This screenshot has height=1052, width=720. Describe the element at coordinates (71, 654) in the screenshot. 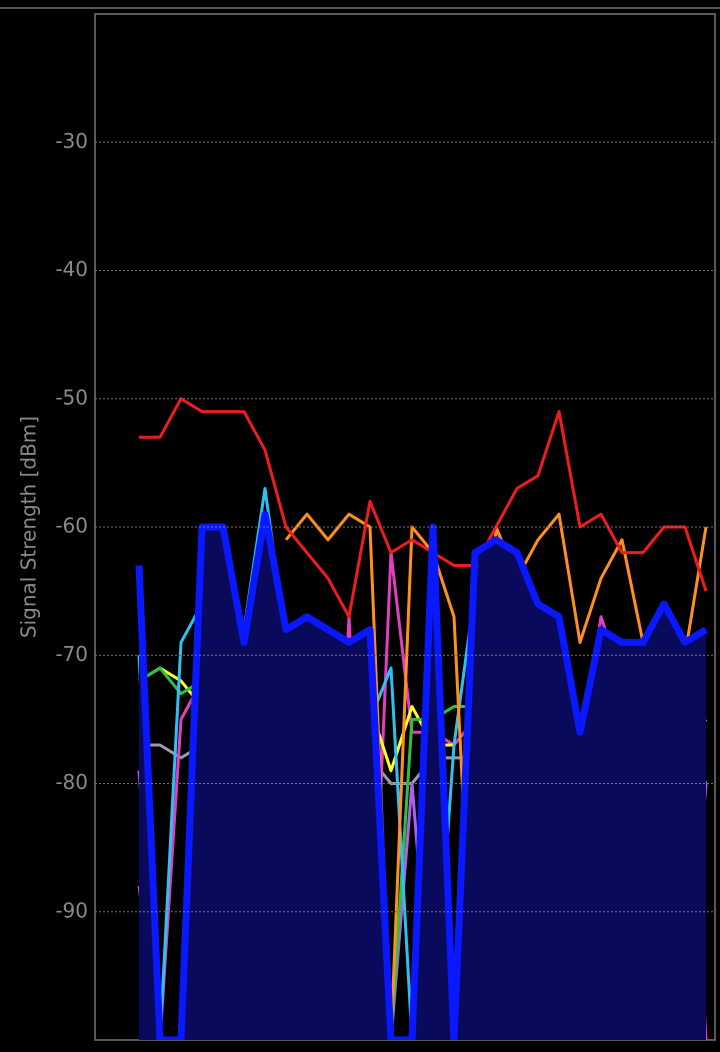

I see `y-tick-label: -70` at that location.